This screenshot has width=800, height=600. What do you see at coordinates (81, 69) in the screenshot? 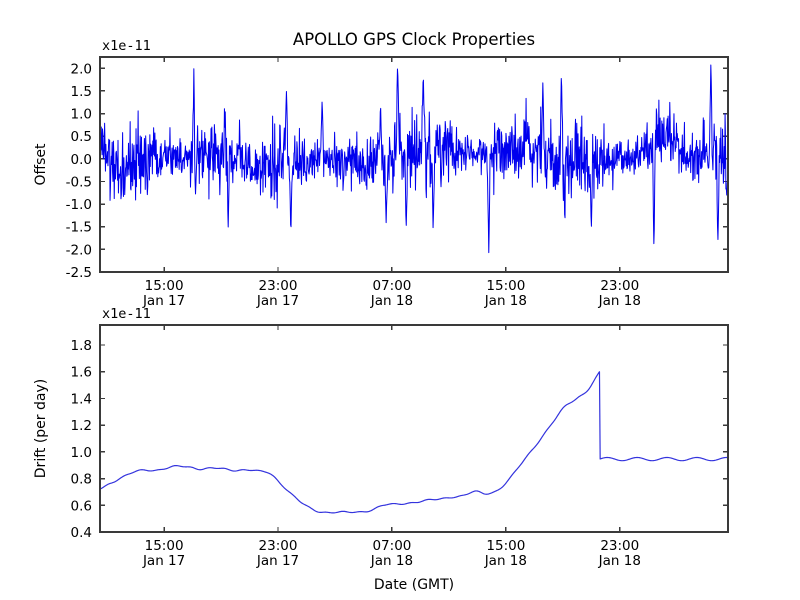
I see `y-tick-label: 2.0` at bounding box center [81, 69].